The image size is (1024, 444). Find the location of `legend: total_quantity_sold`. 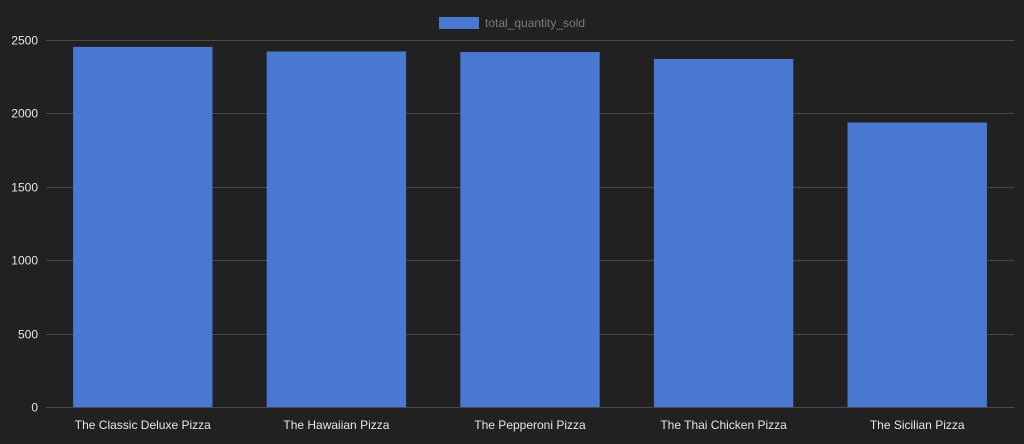

legend: total_quantity_sold is located at coordinates (512, 23).